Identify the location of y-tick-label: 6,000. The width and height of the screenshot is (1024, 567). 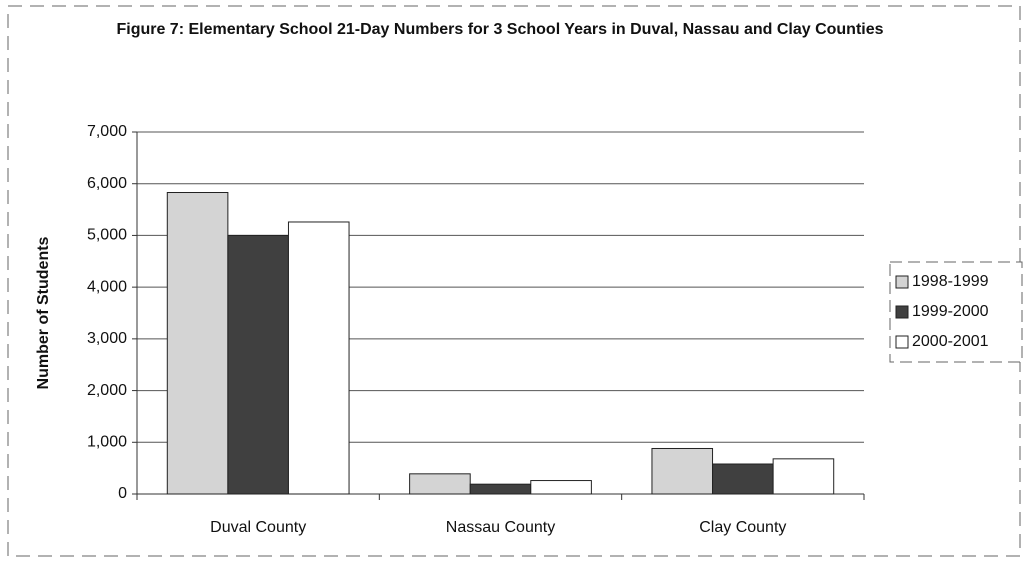
(107, 183).